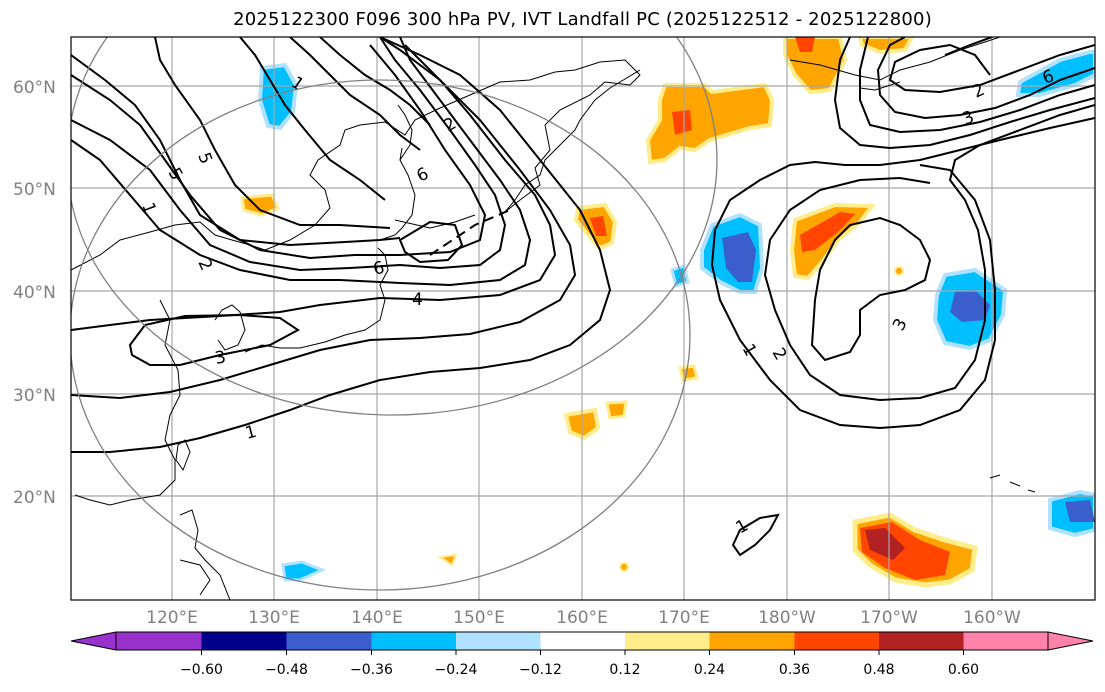 Image resolution: width=1105 pixels, height=692 pixels. Describe the element at coordinates (34, 190) in the screenshot. I see `lat-label: 50°N` at that location.